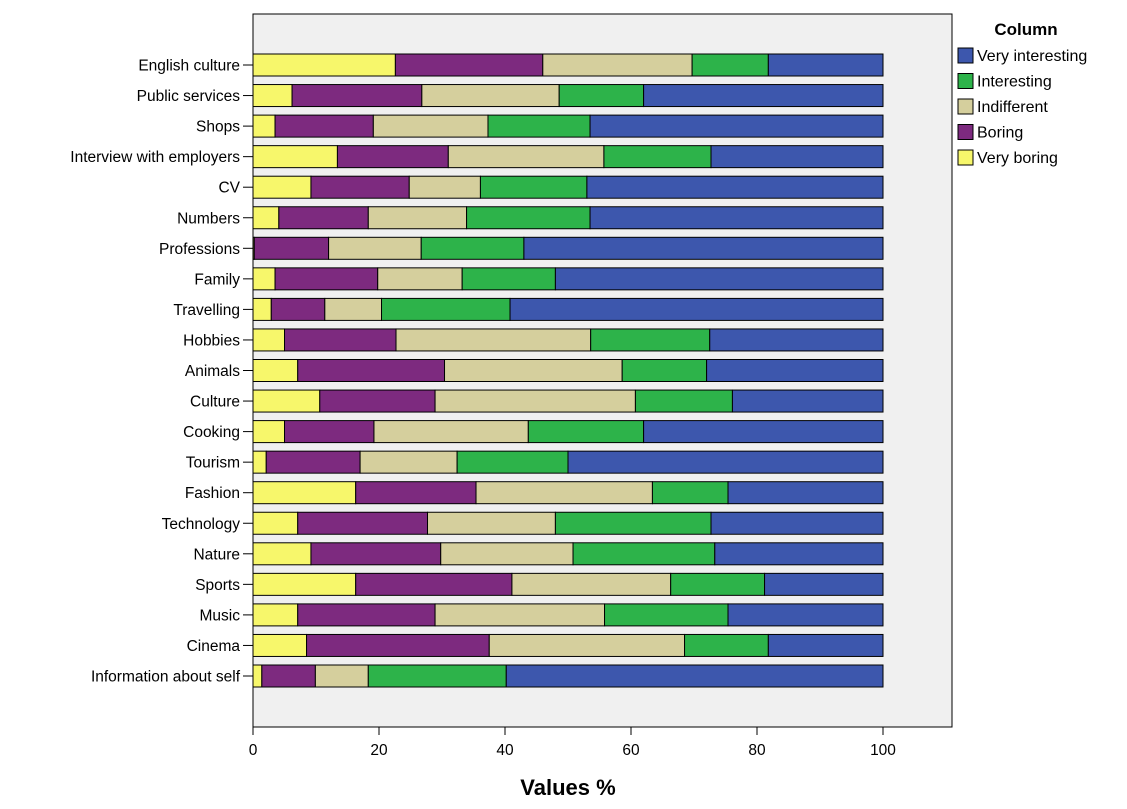 This screenshot has width=1127, height=809. Describe the element at coordinates (631, 750) in the screenshot. I see `x-tick-label: 60` at that location.